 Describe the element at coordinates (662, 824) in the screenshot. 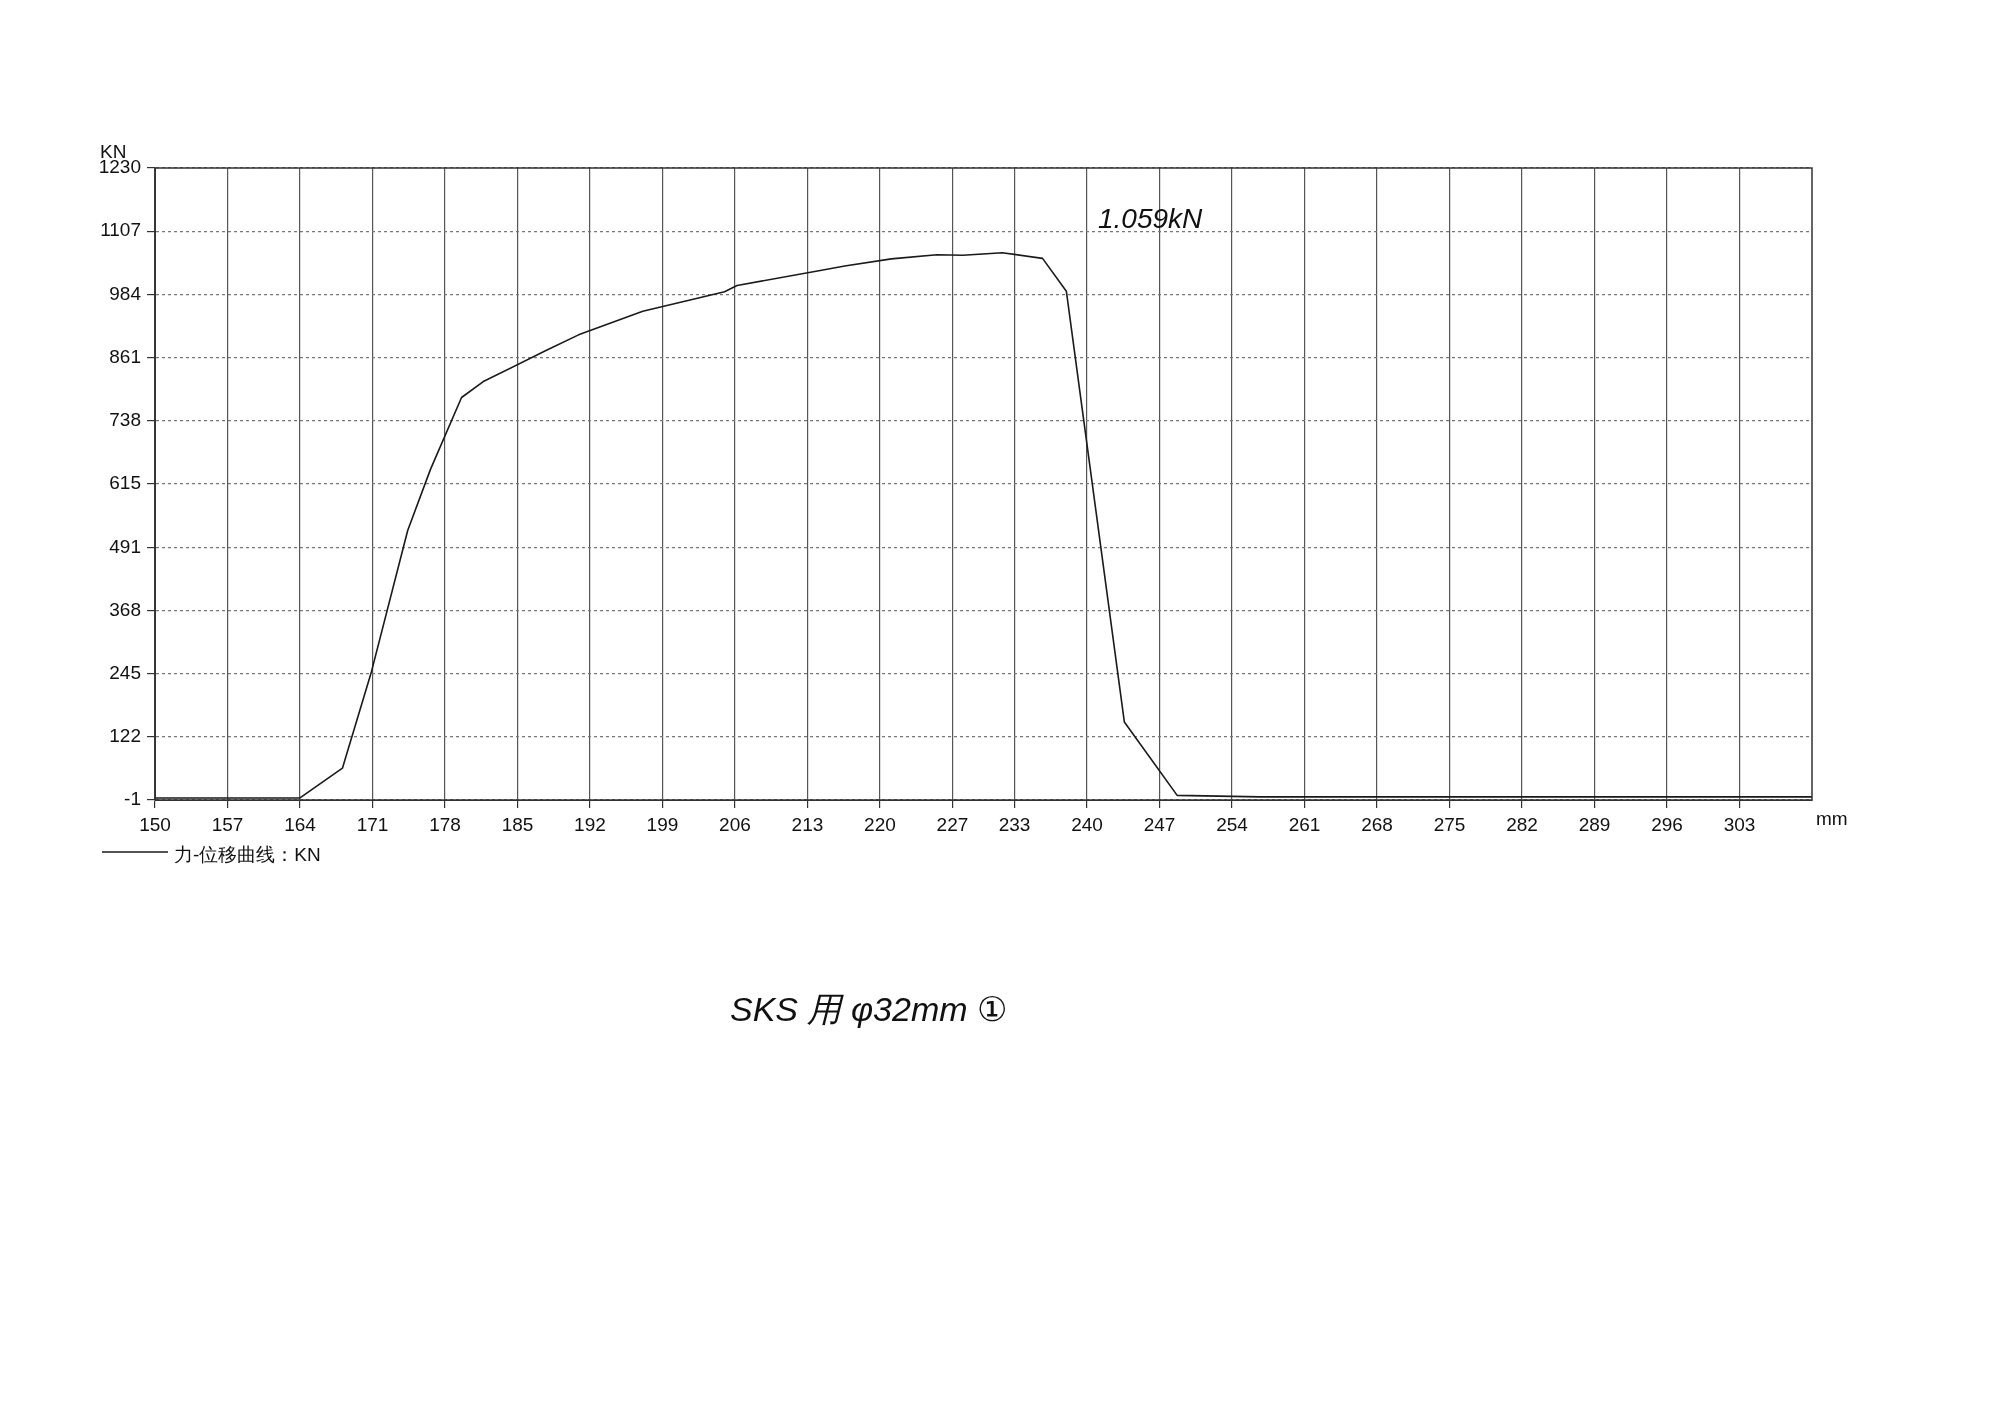

I see `x-tick-label: 199` at that location.